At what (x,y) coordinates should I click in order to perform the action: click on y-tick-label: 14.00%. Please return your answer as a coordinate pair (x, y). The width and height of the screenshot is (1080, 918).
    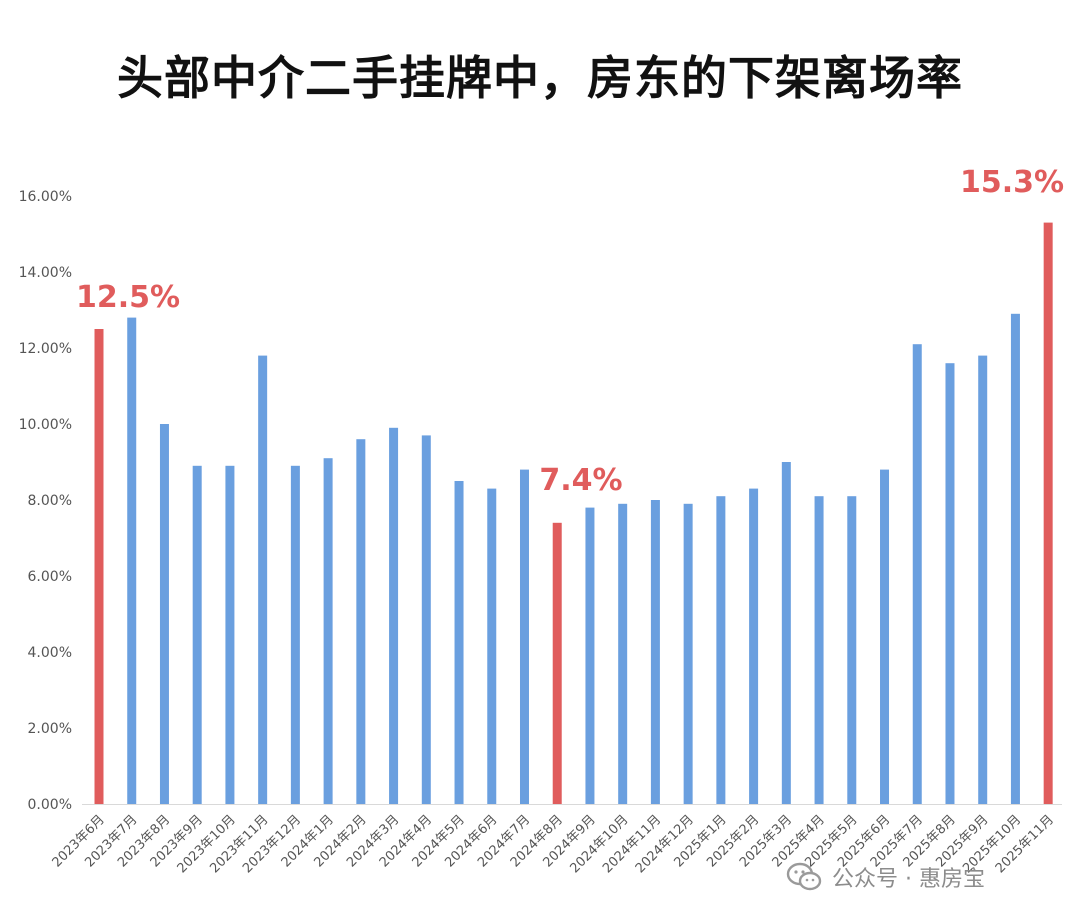
    Looking at the image, I should click on (45, 273).